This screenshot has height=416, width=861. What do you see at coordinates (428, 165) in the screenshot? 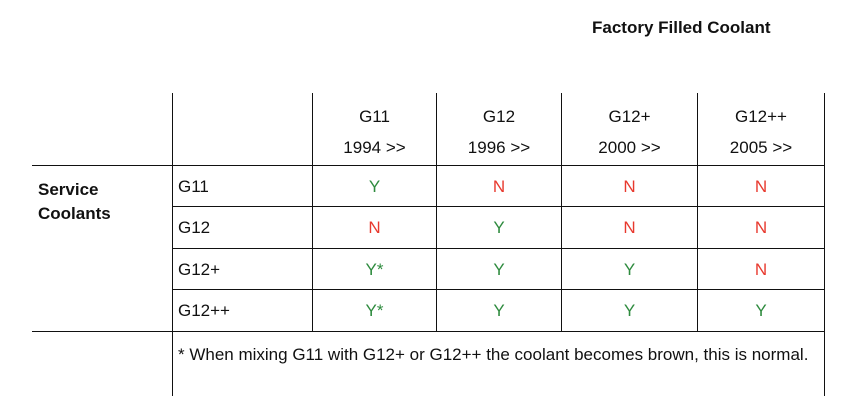
I see `table-line-header-bottom` at bounding box center [428, 165].